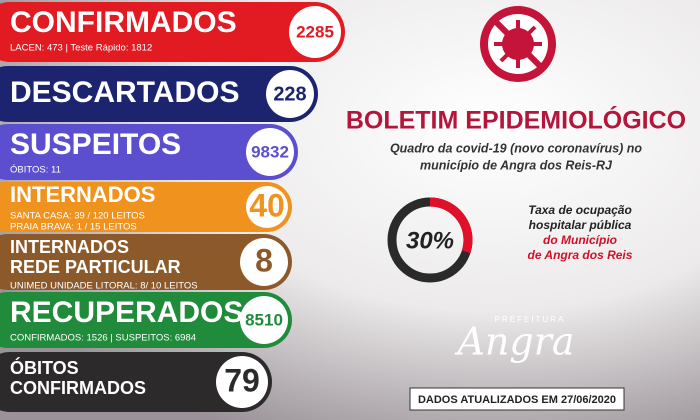 The height and width of the screenshot is (420, 700). I want to click on badge-value: 2285, so click(315, 31).